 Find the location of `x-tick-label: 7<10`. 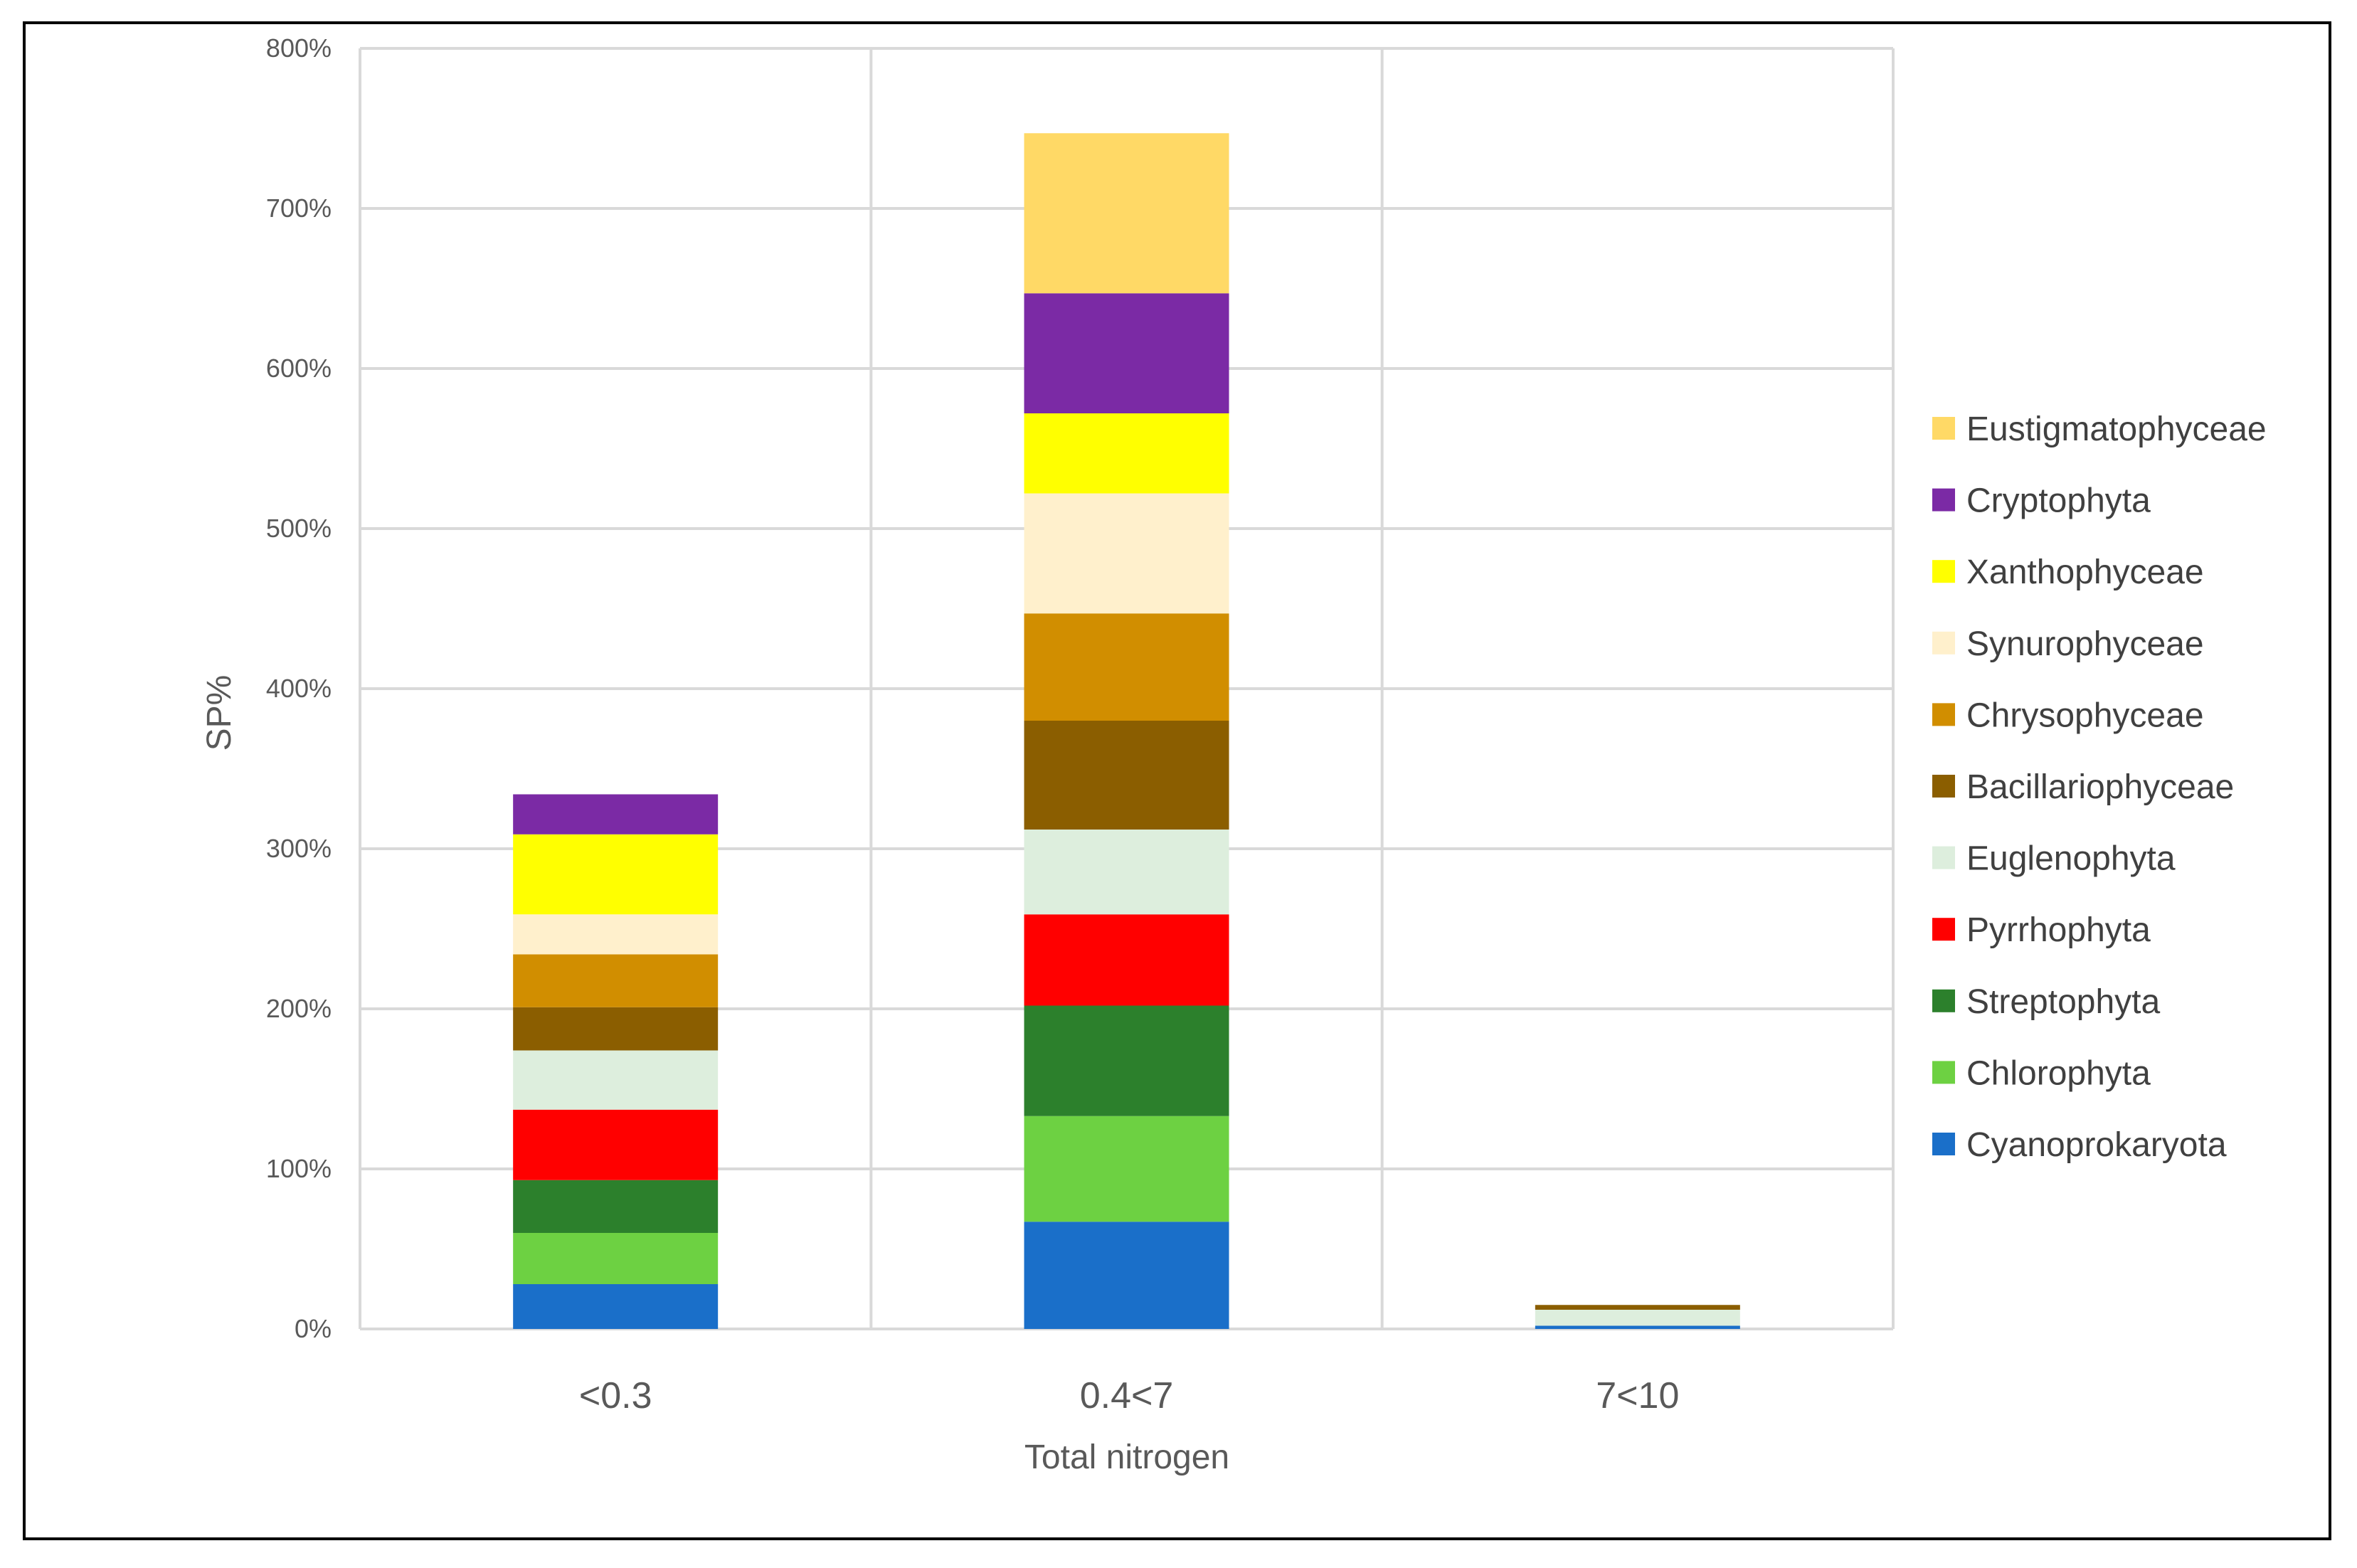

x-tick-label: 7<10 is located at coordinates (1637, 1395).